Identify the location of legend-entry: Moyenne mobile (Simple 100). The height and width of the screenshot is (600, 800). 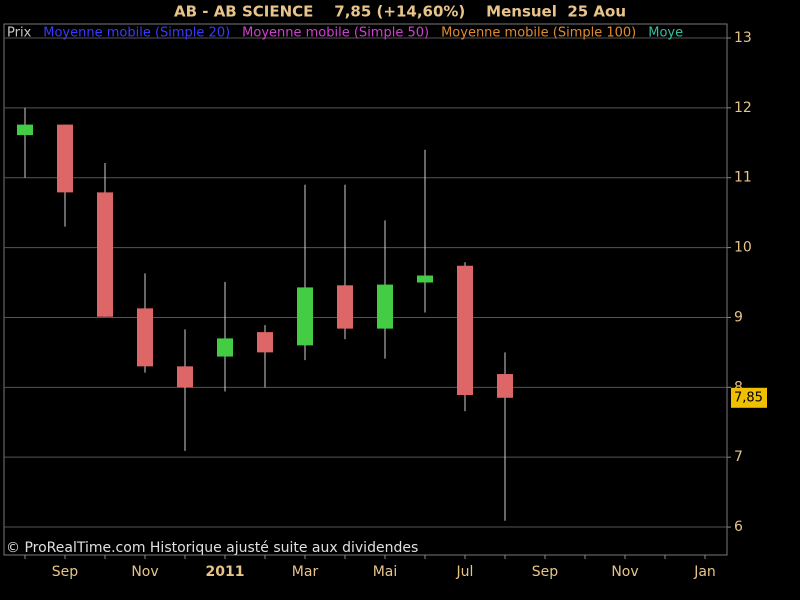
(538, 33).